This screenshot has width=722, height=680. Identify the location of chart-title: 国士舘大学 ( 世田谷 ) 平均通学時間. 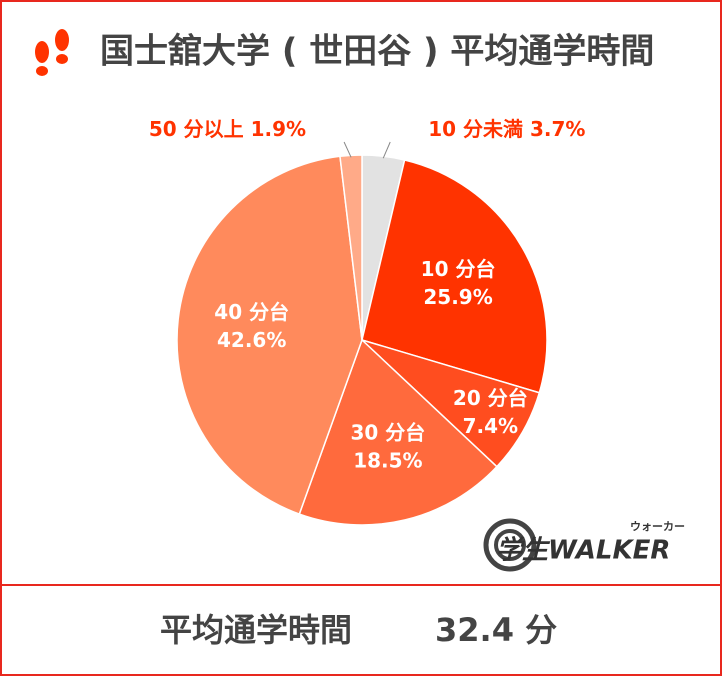
(377, 52).